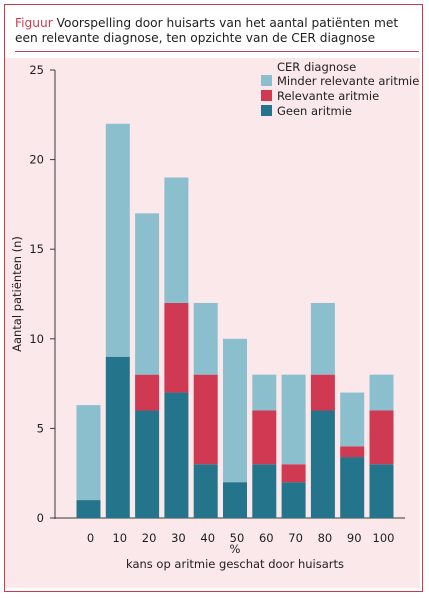 The image size is (429, 598). Describe the element at coordinates (42, 294) in the screenshot. I see `y-ticks: 0 5 10 15 20 25` at that location.